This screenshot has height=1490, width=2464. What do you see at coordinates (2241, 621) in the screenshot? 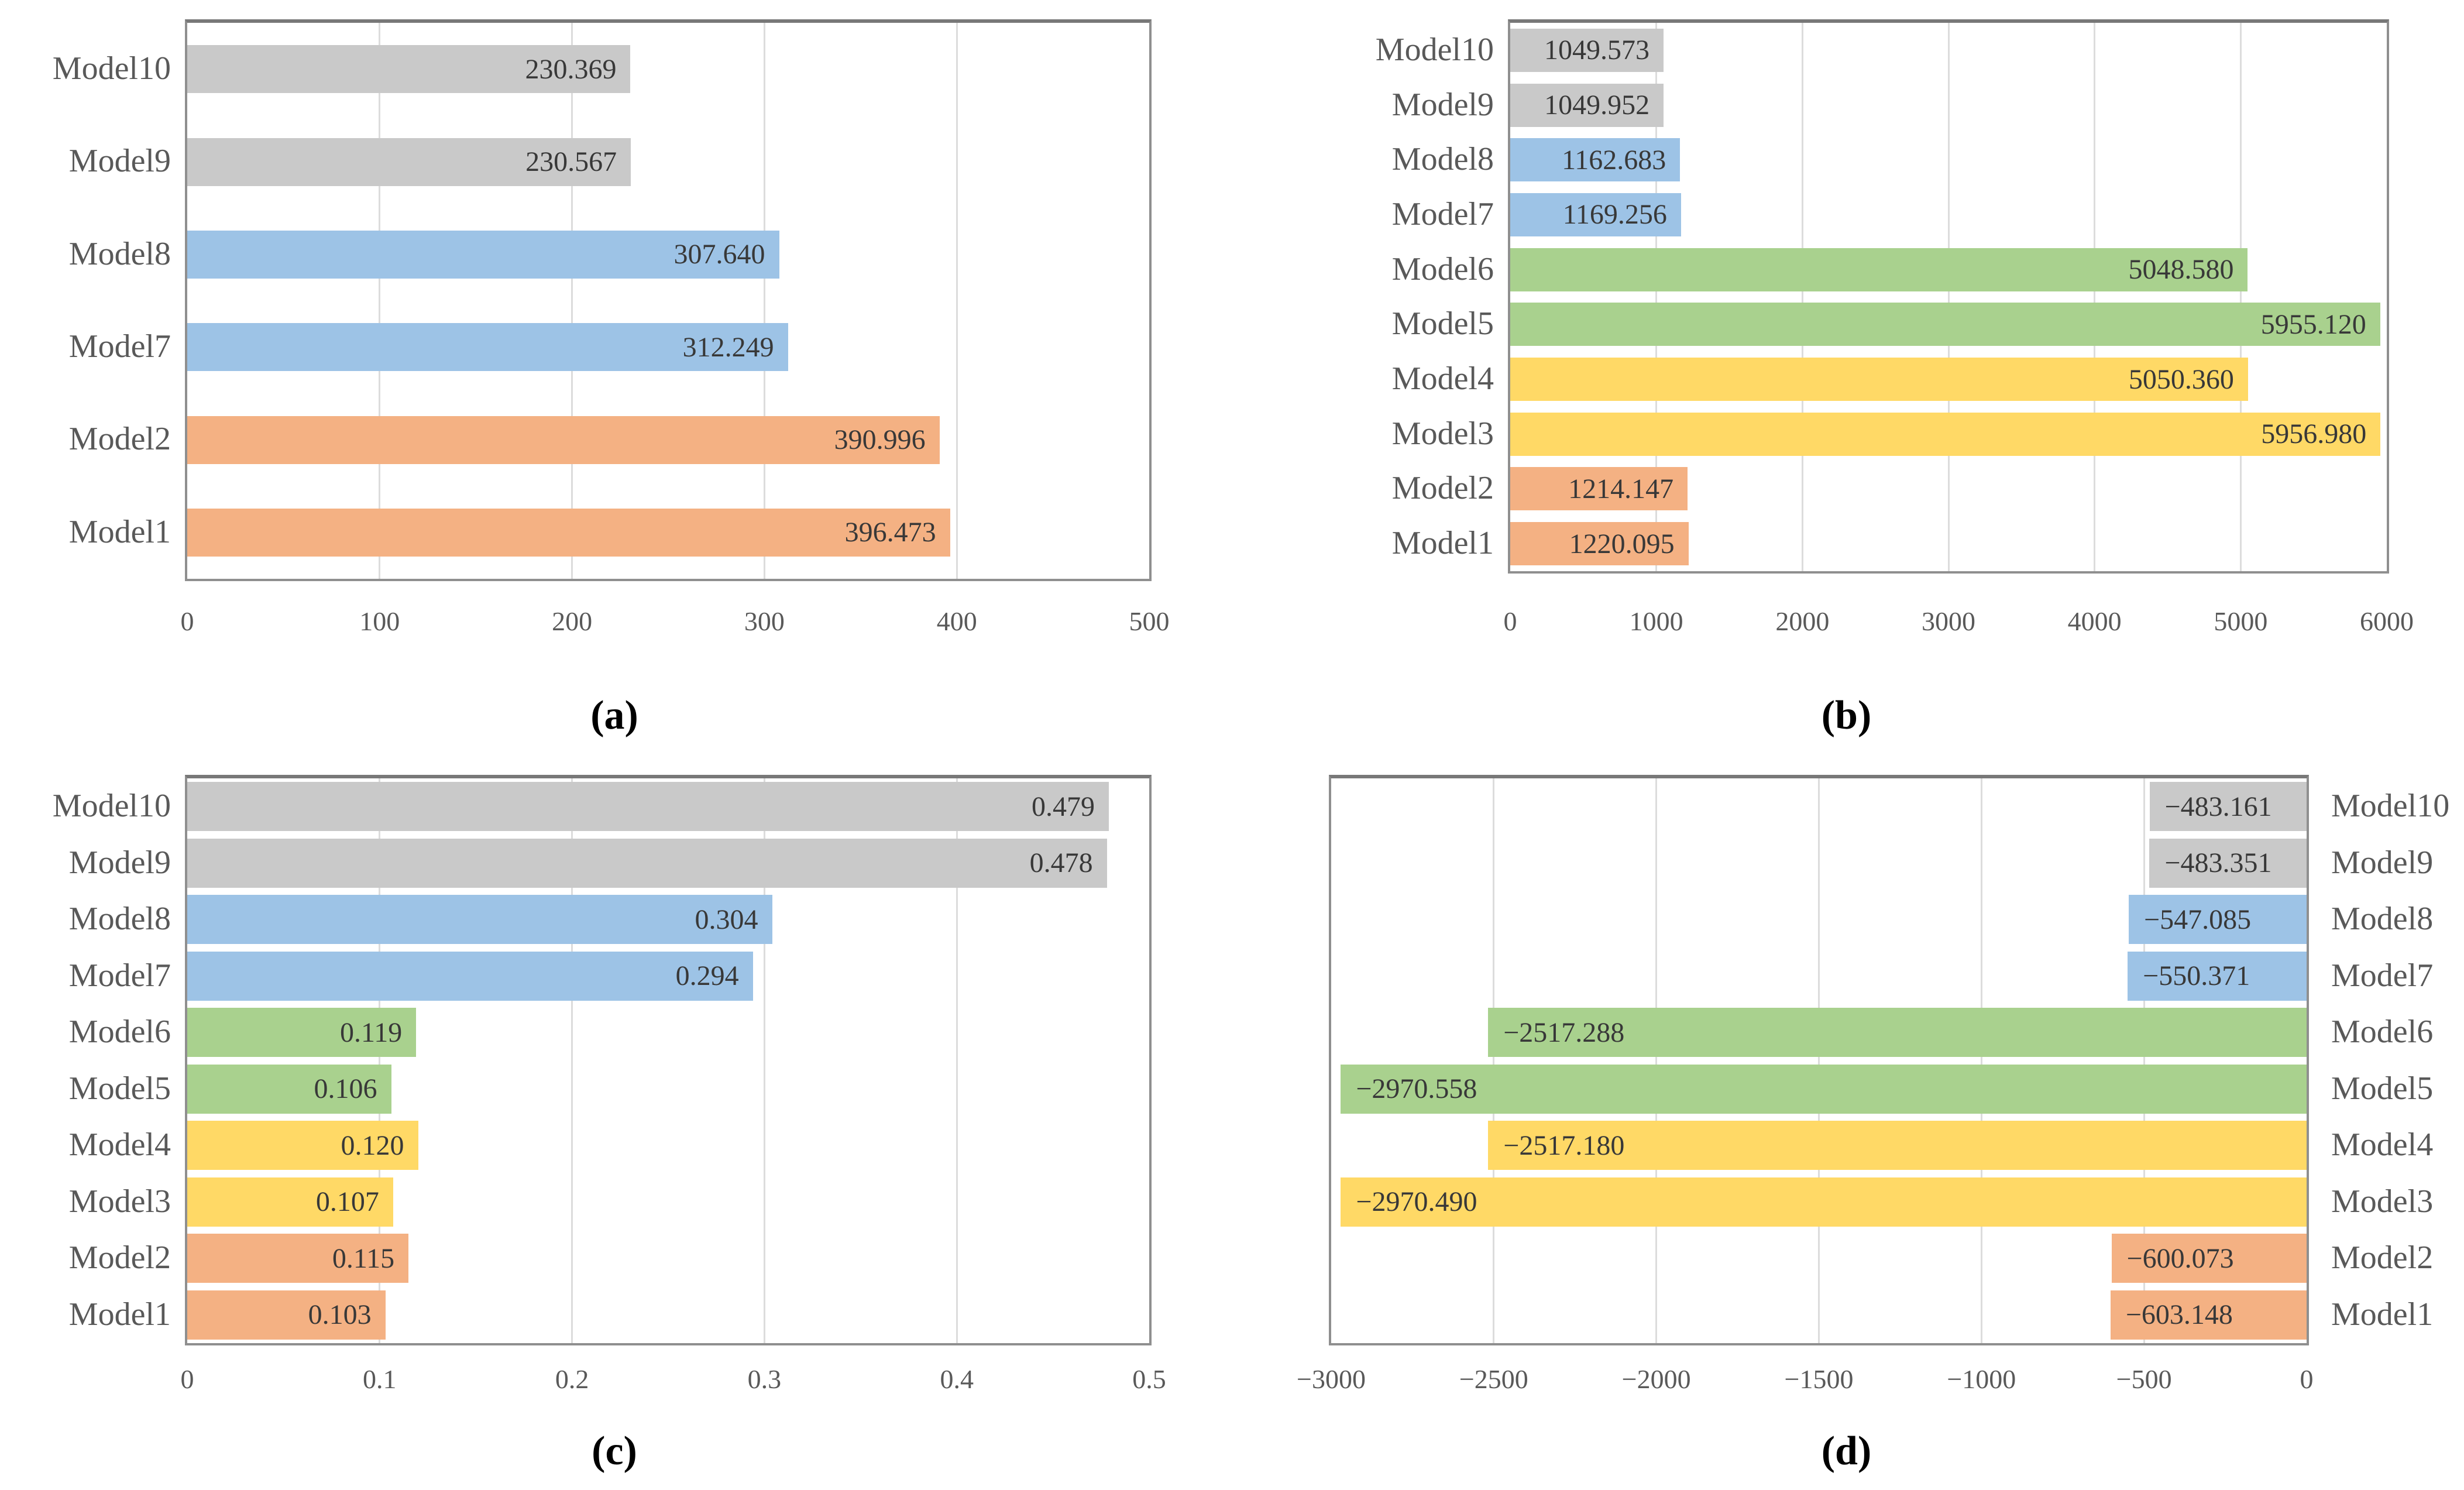
I see `x-tick-label: 5000` at bounding box center [2241, 621].